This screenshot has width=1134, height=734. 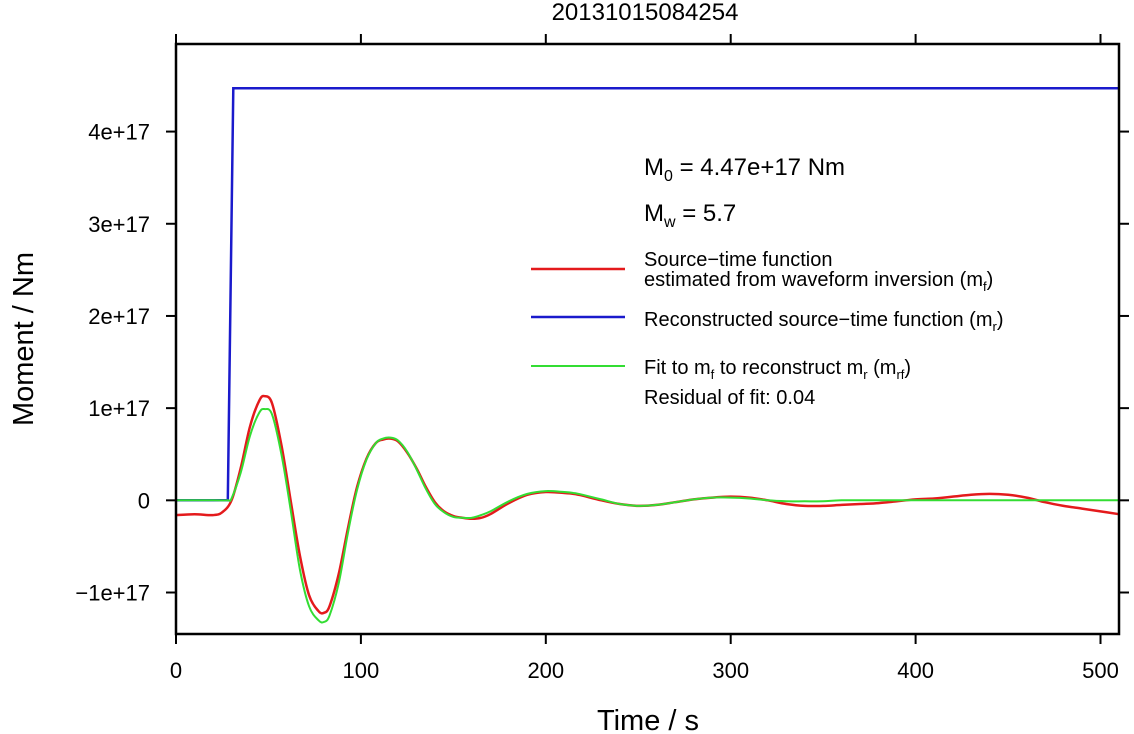 I want to click on x-tick-label: 400, so click(x=915, y=670).